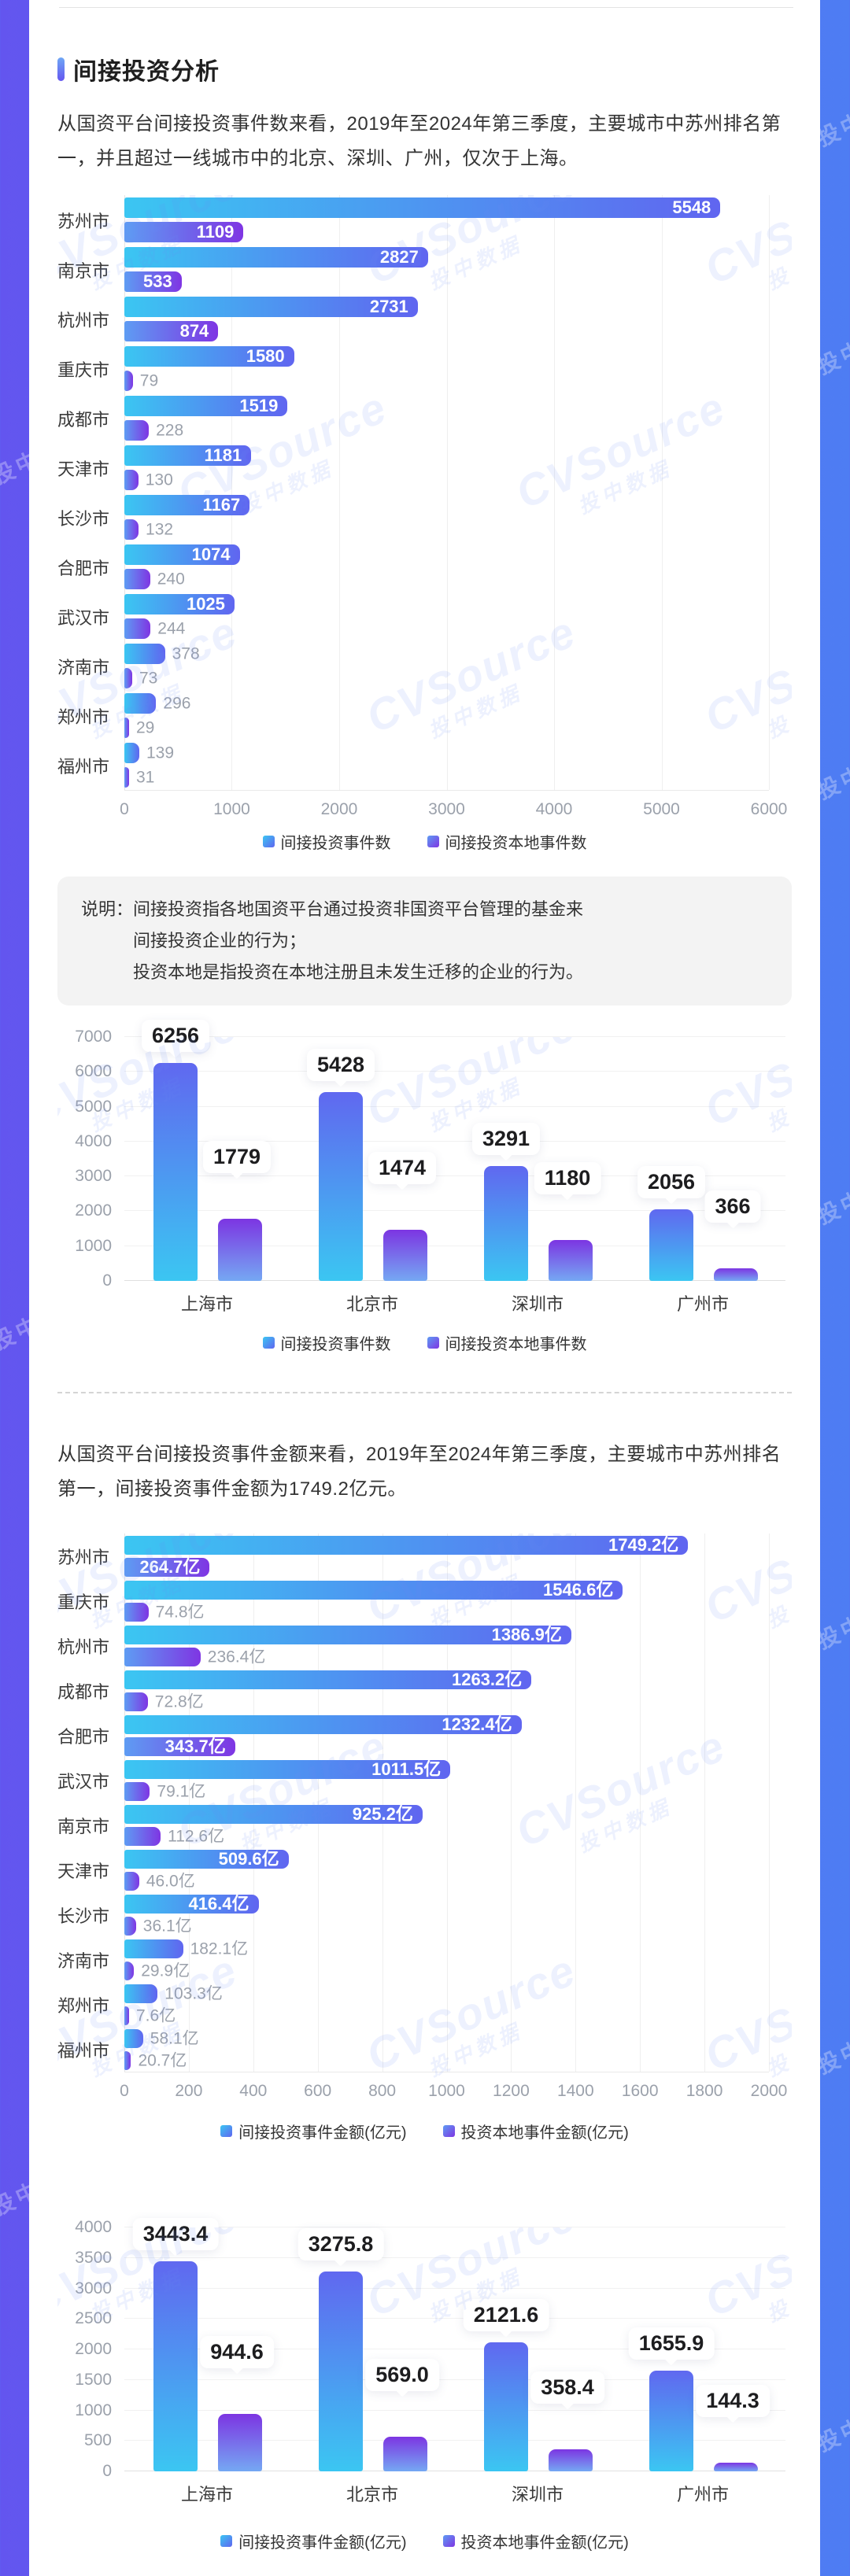 This screenshot has height=2576, width=850. What do you see at coordinates (158, 1926) in the screenshot?
I see `bar-local-series: 36.1亿` at bounding box center [158, 1926].